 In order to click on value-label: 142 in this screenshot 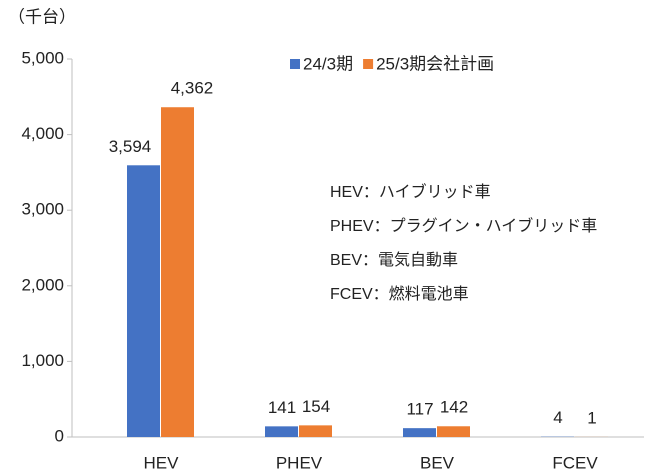, I will do `click(454, 407)`.